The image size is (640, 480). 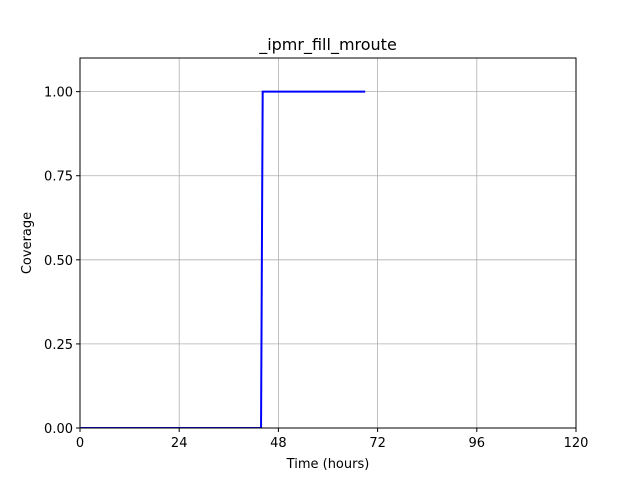 What do you see at coordinates (377, 443) in the screenshot?
I see `x-tick-label: 72` at bounding box center [377, 443].